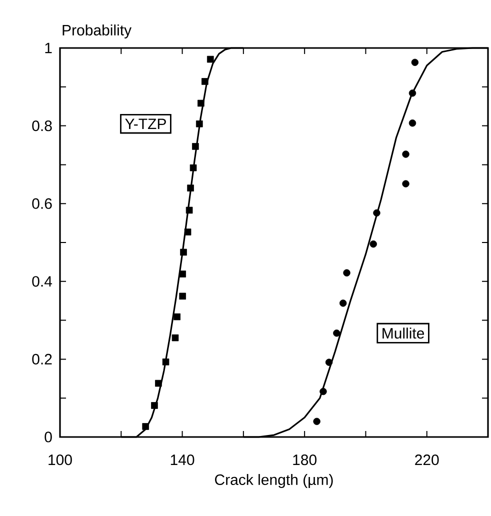  What do you see at coordinates (48, 437) in the screenshot?
I see `y-tick-label: 0` at bounding box center [48, 437].